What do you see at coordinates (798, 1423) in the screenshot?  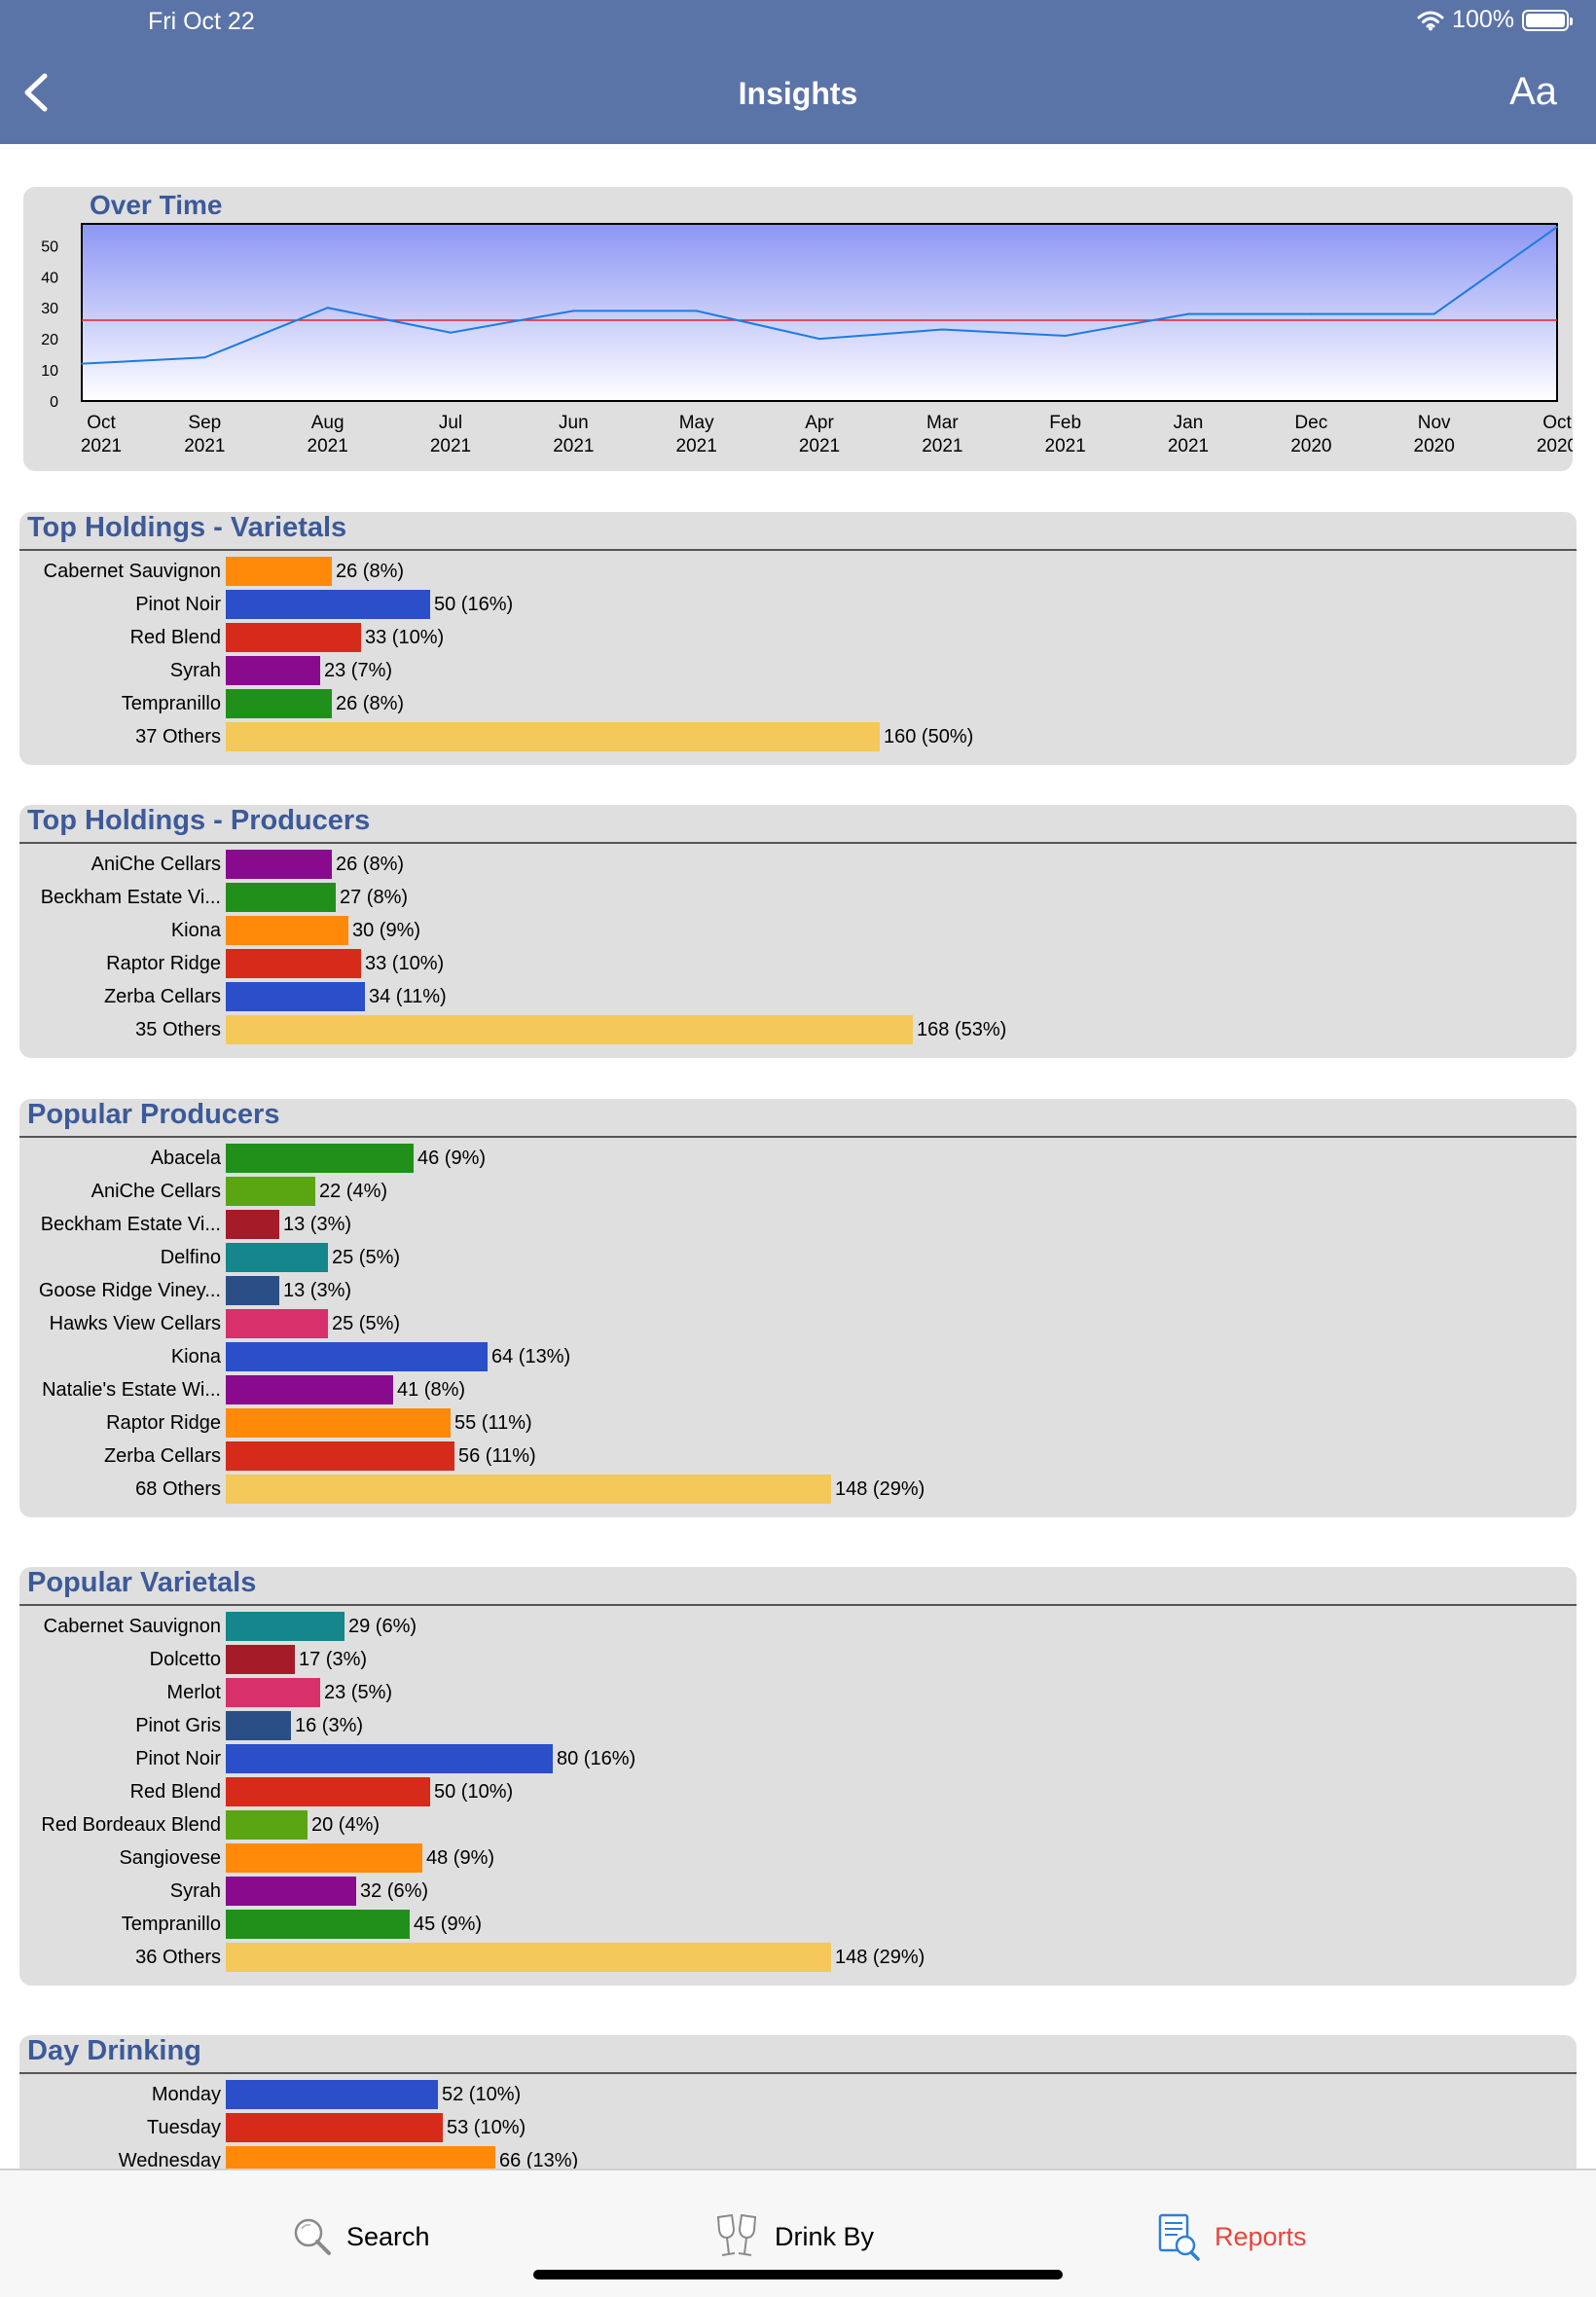 I see `bar-row: Raptor Ridge 55 (11%)` at bounding box center [798, 1423].